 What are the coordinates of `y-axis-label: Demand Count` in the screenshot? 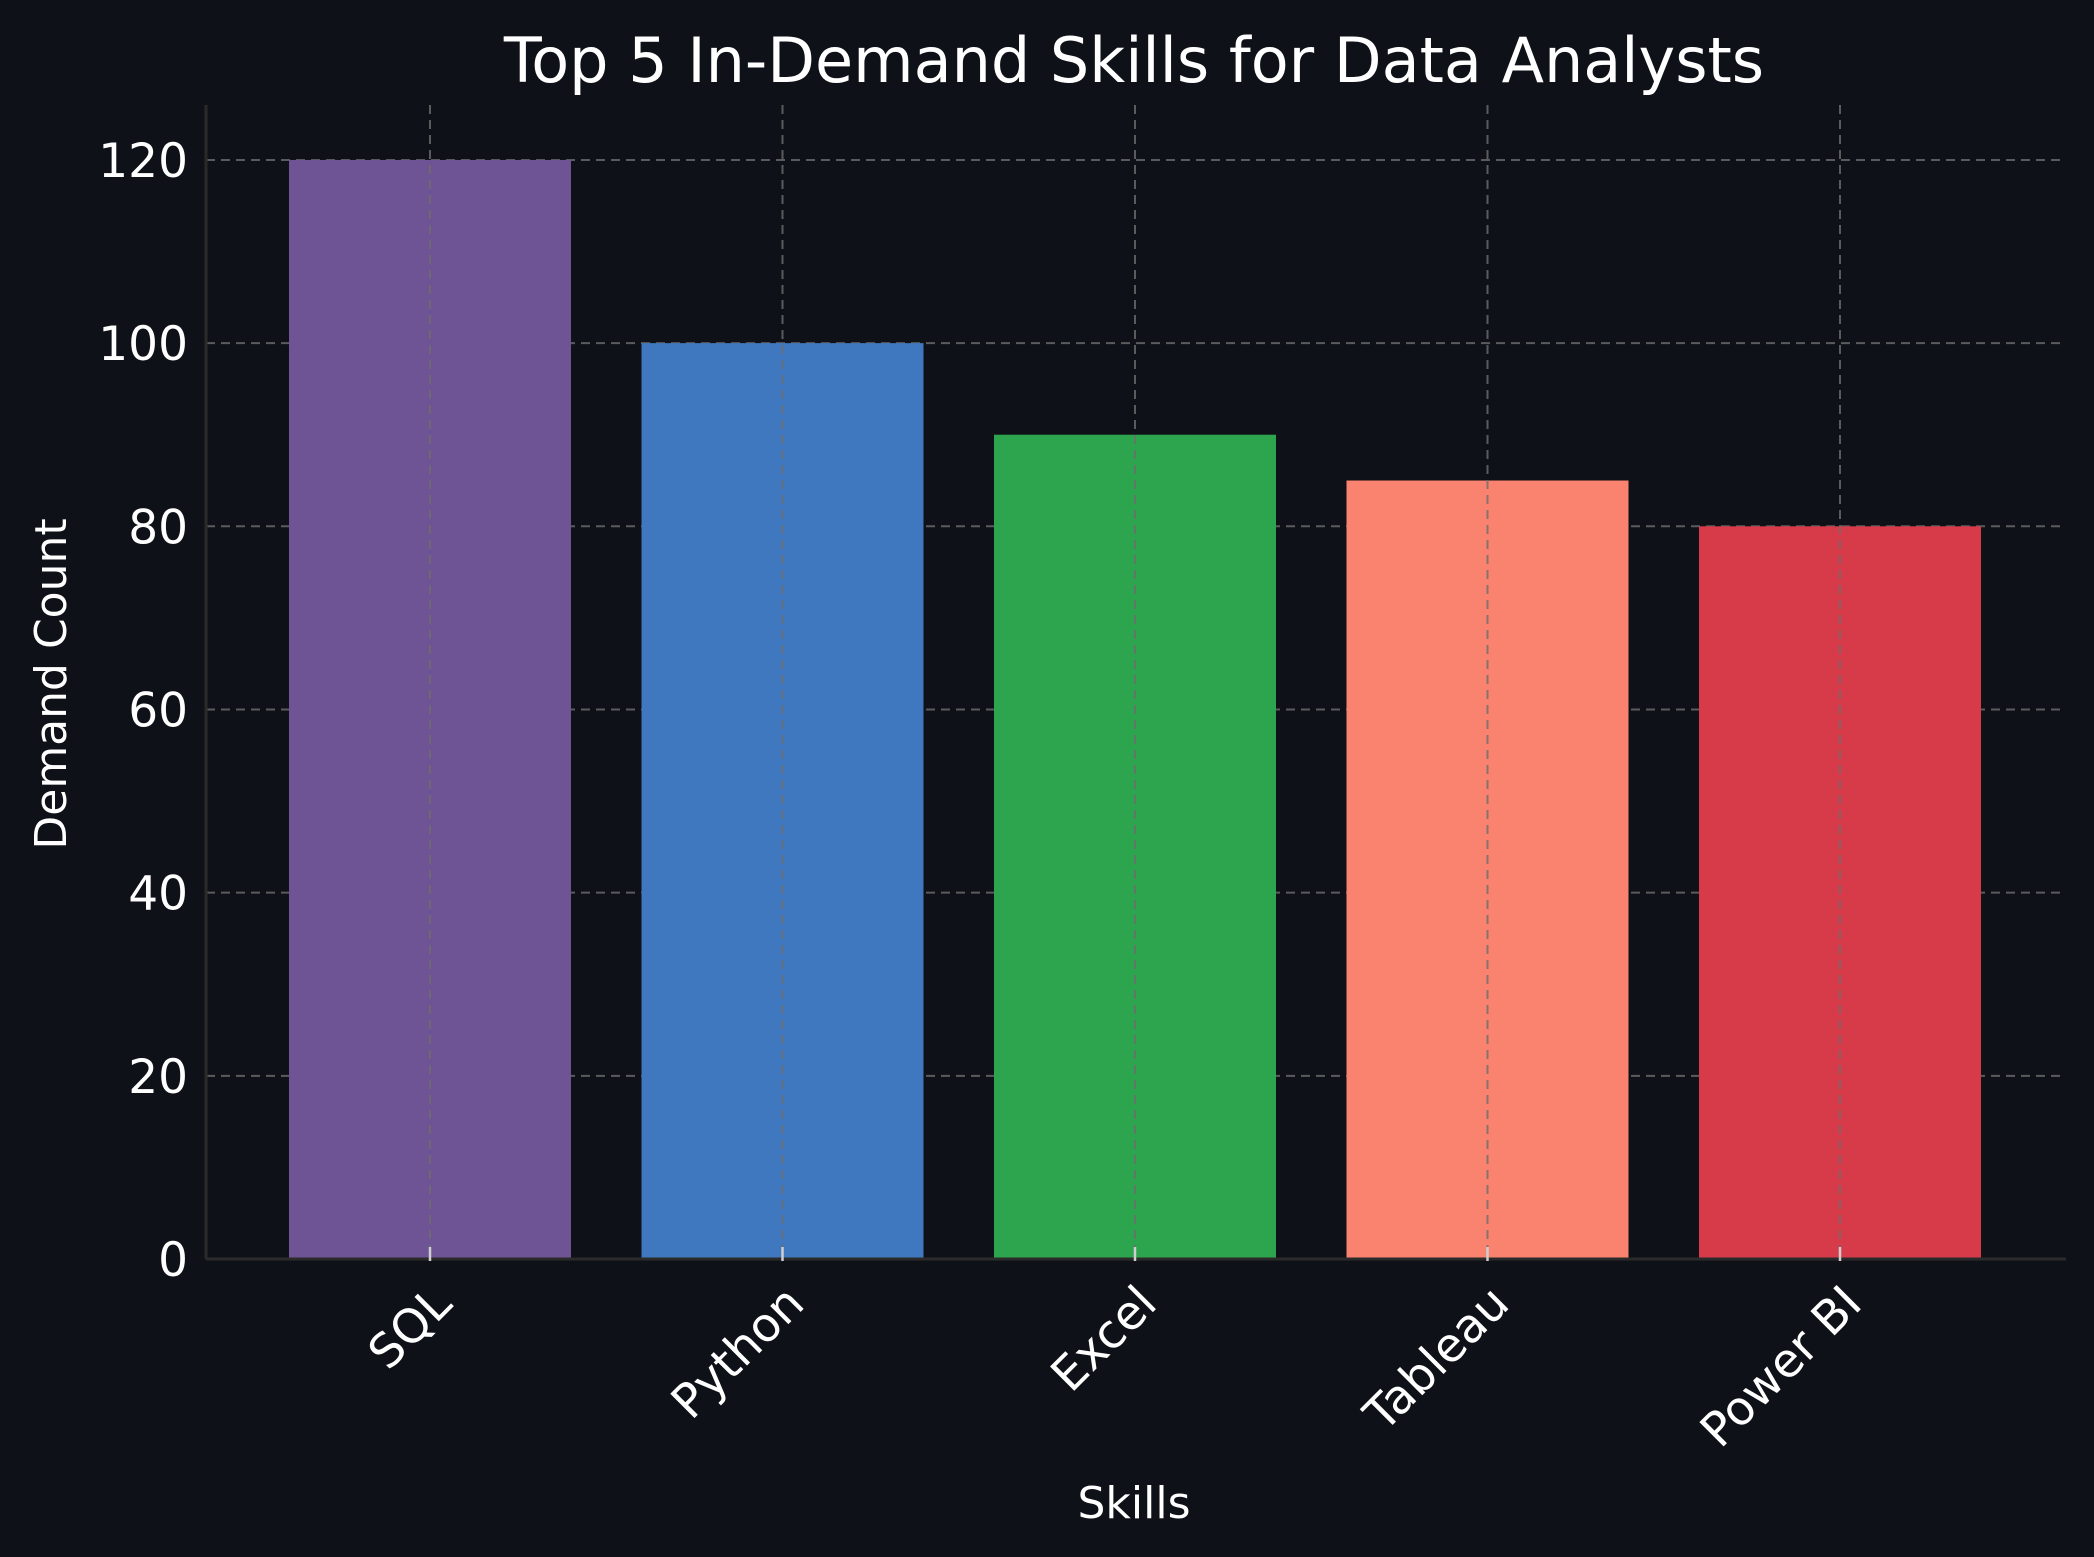 It's located at (51, 683).